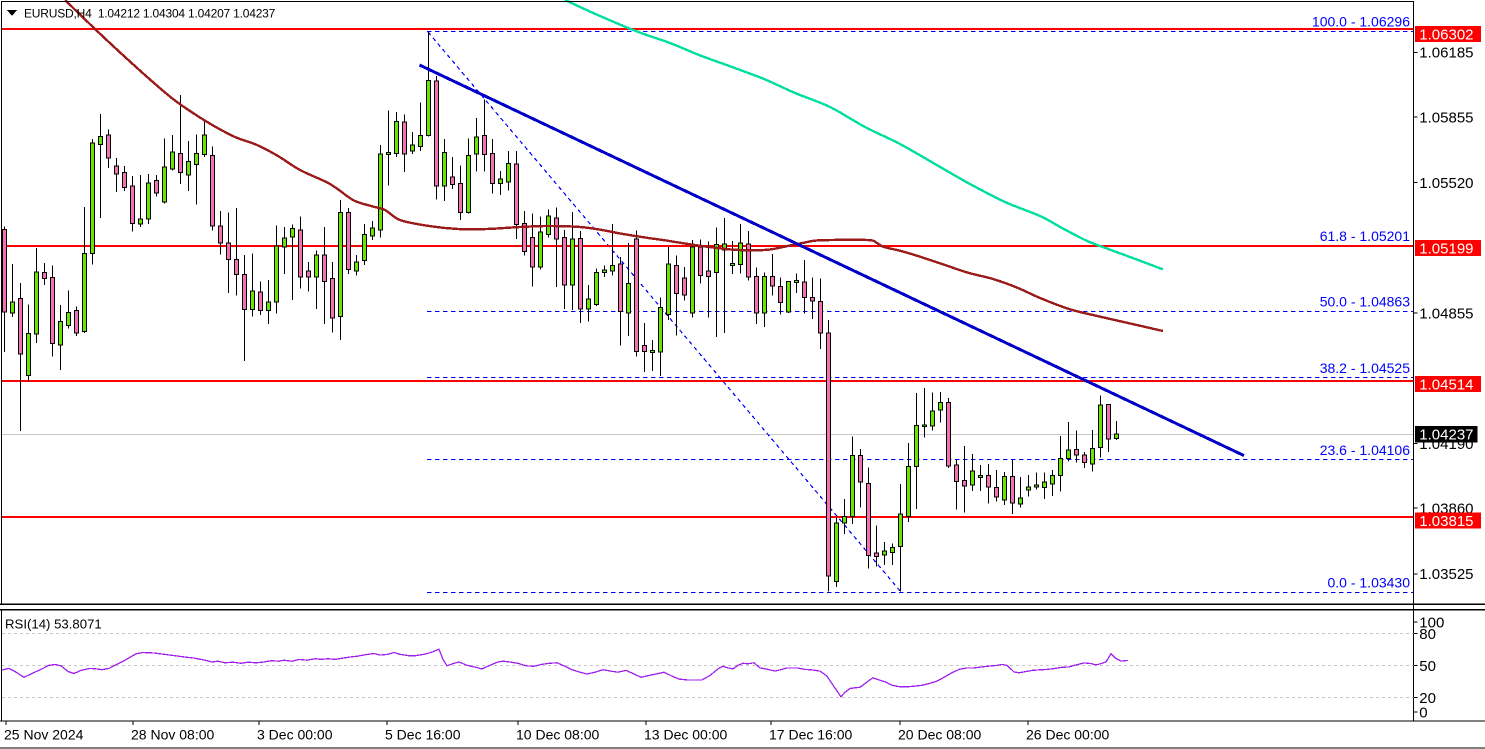 The image size is (1485, 749). What do you see at coordinates (53, 624) in the screenshot?
I see `svg-text: RSI(14) 53.8071` at bounding box center [53, 624].